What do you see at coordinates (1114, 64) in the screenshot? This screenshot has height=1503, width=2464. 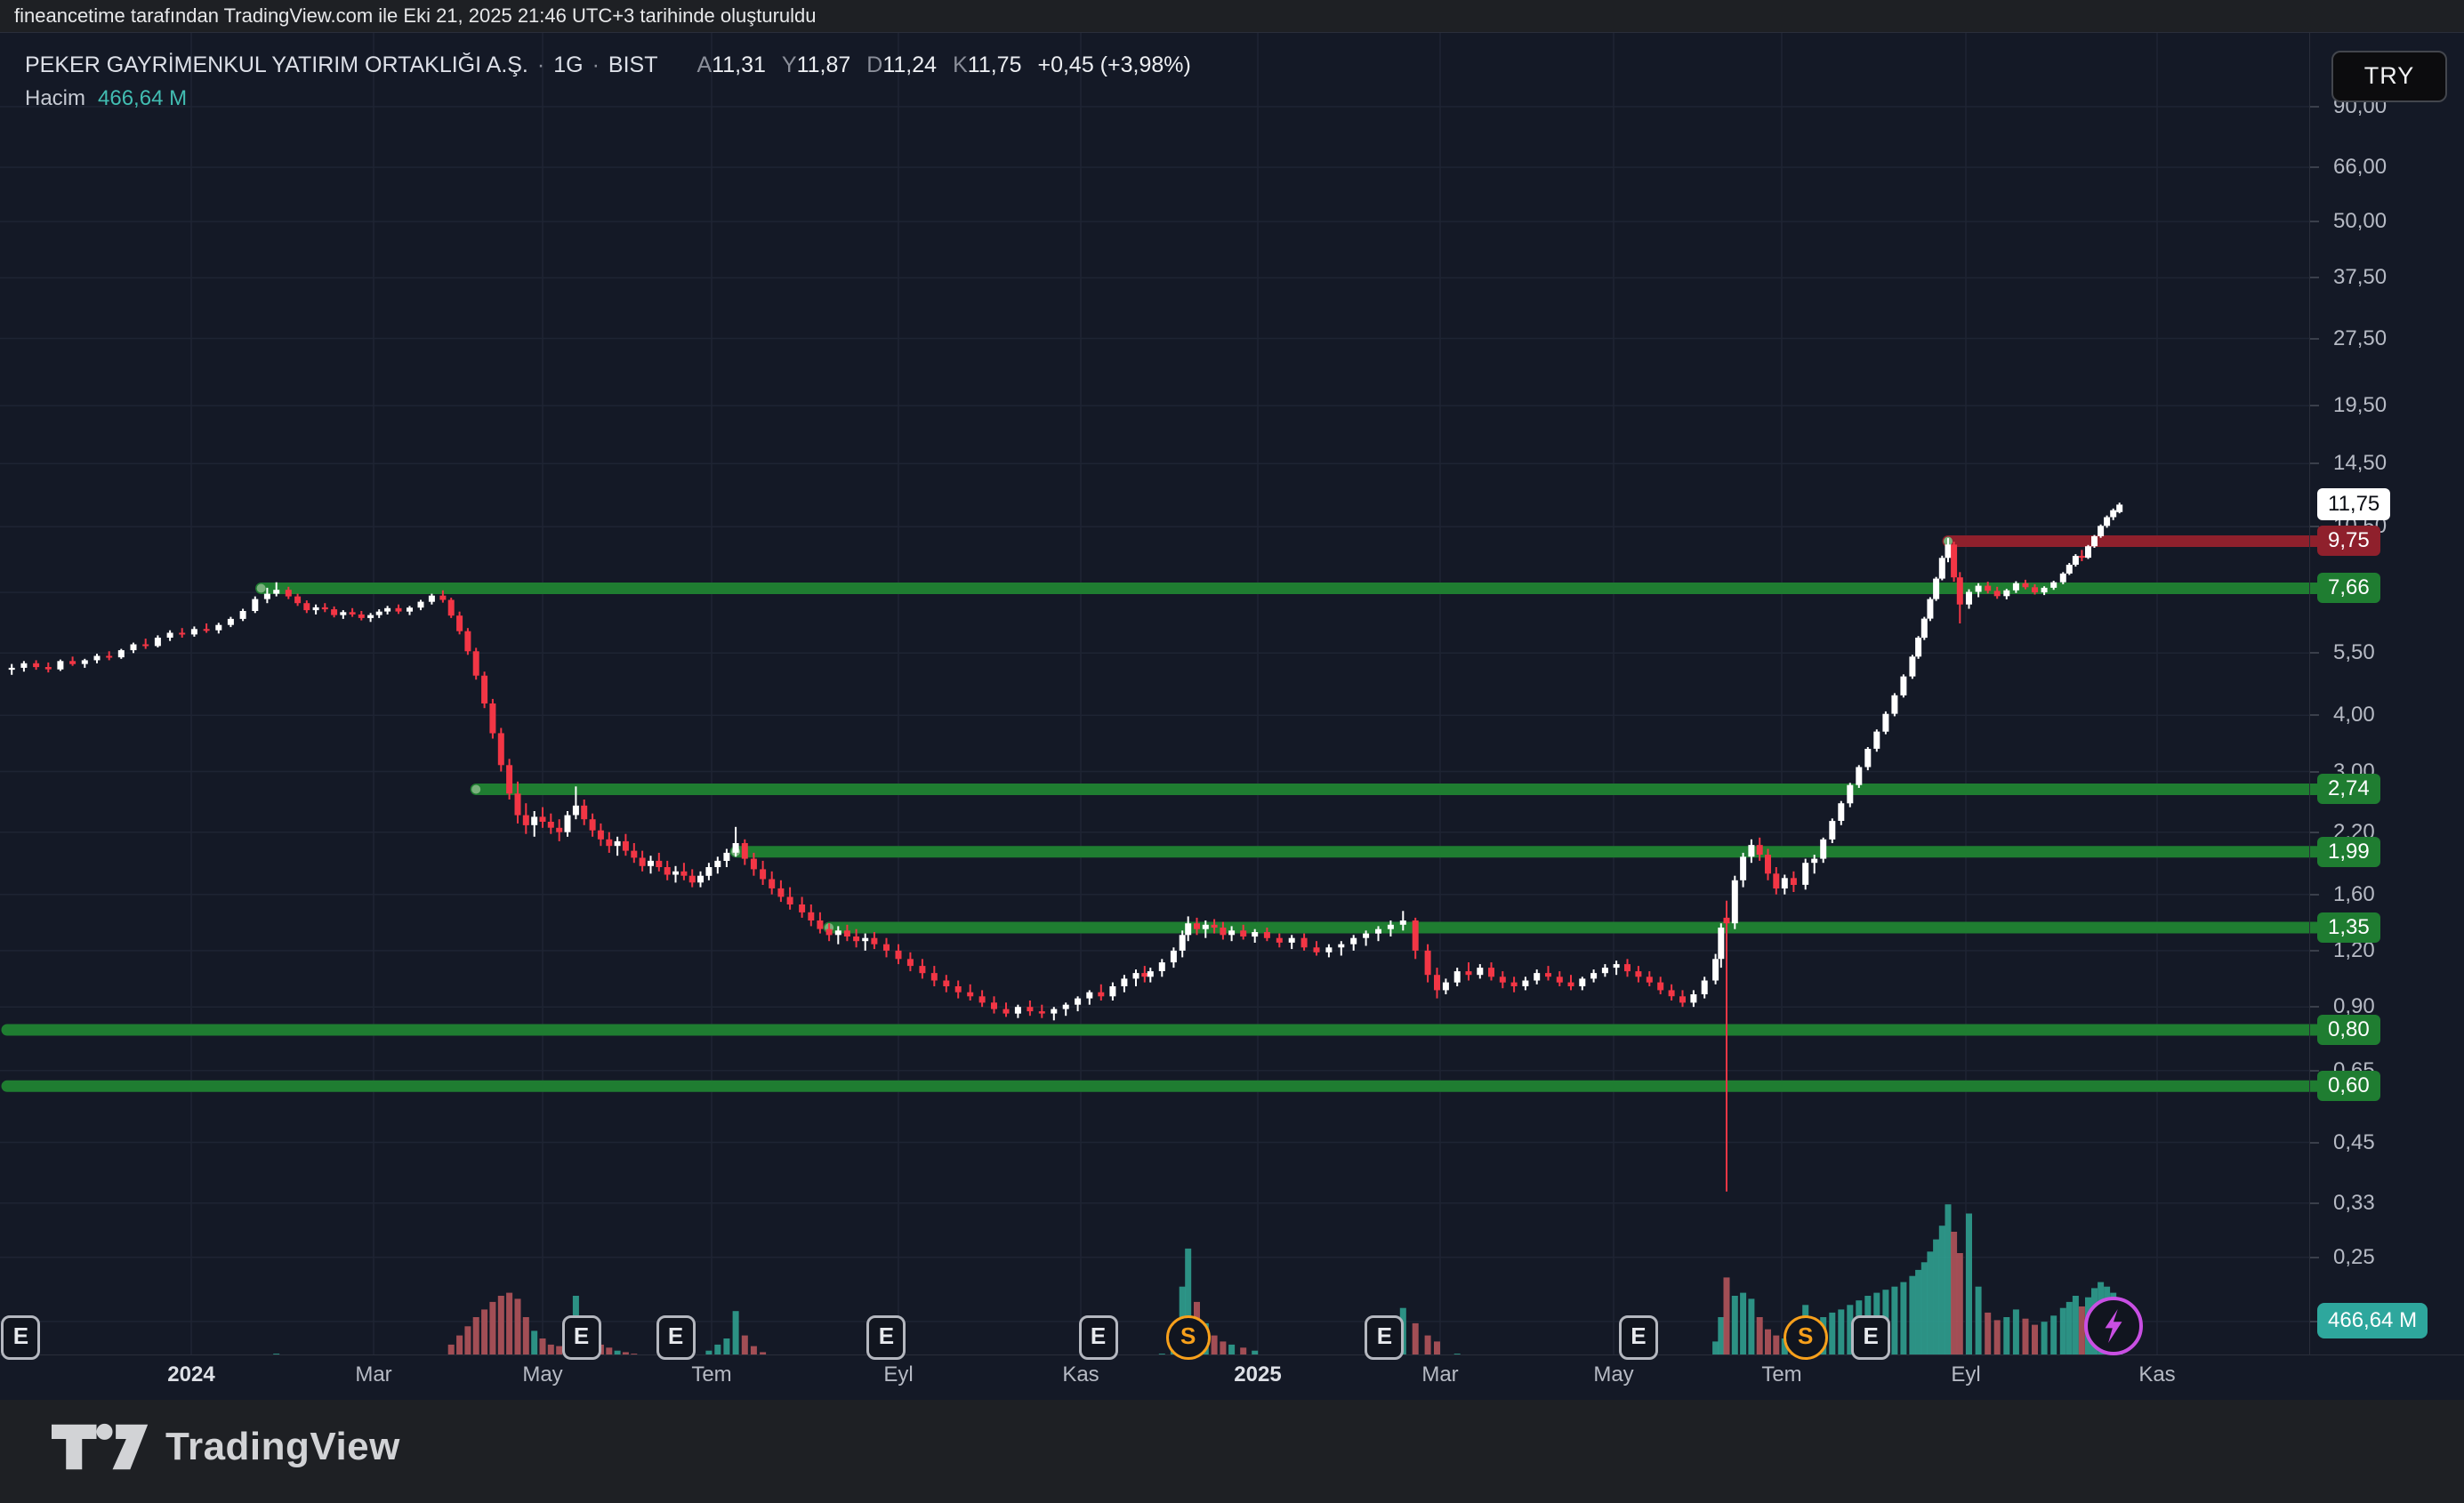 I see `change-value: +0,45 (+3,98%)` at bounding box center [1114, 64].